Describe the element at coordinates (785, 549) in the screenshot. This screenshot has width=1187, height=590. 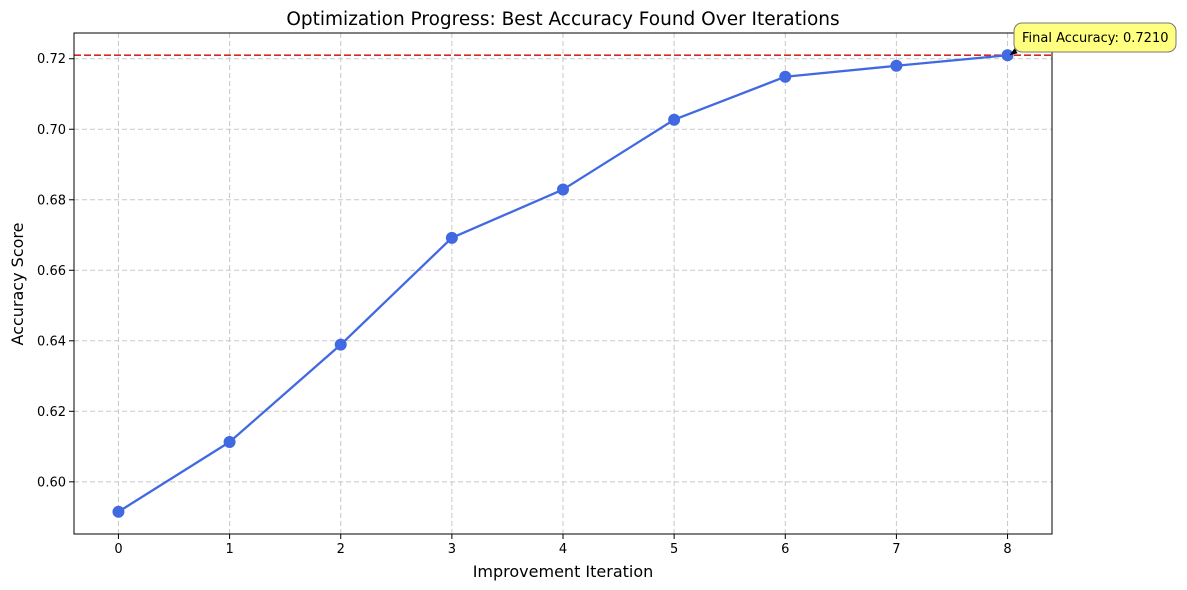
I see `x-tick-label: 6` at that location.